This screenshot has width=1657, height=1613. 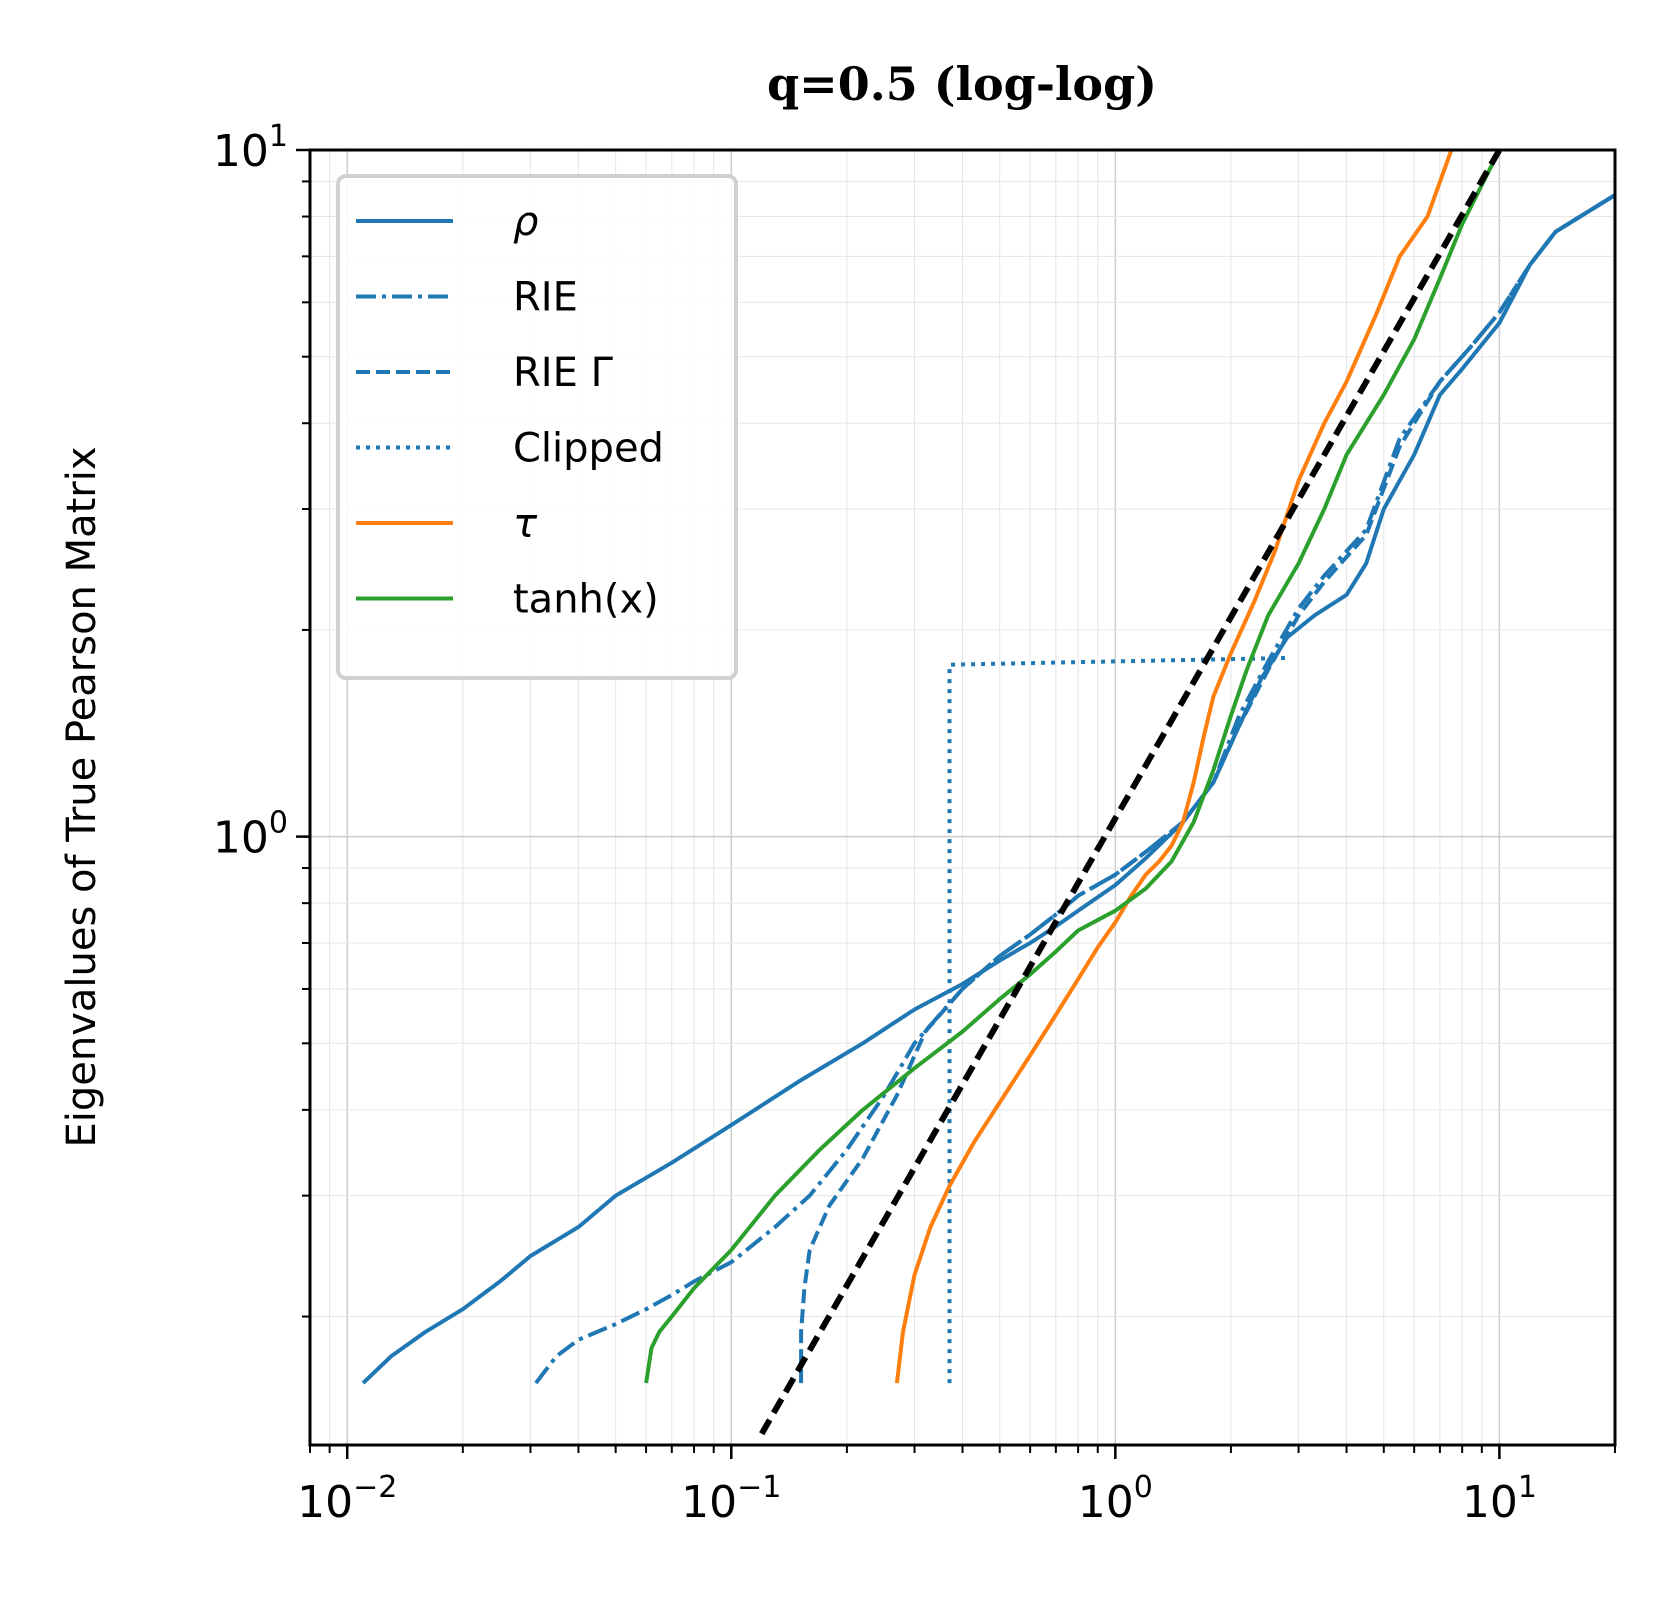 I want to click on x-tick-label: 10¹, so click(x=1499, y=1499).